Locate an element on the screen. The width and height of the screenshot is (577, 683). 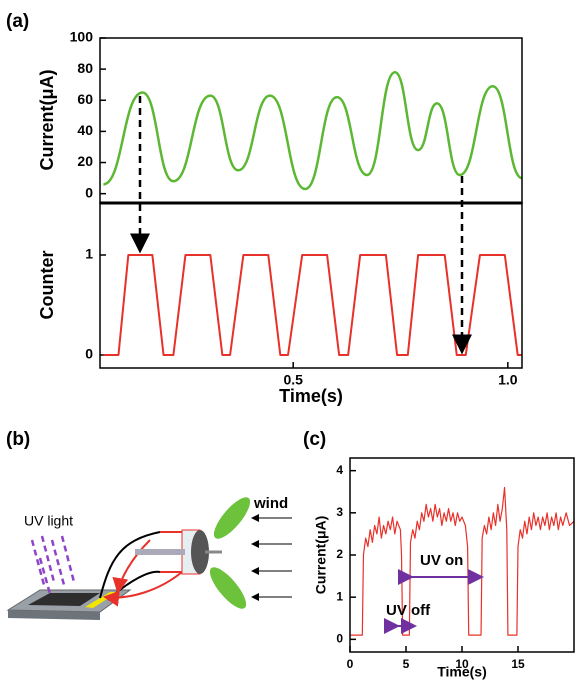
y-tick-label: 20 is located at coordinates (85, 161).